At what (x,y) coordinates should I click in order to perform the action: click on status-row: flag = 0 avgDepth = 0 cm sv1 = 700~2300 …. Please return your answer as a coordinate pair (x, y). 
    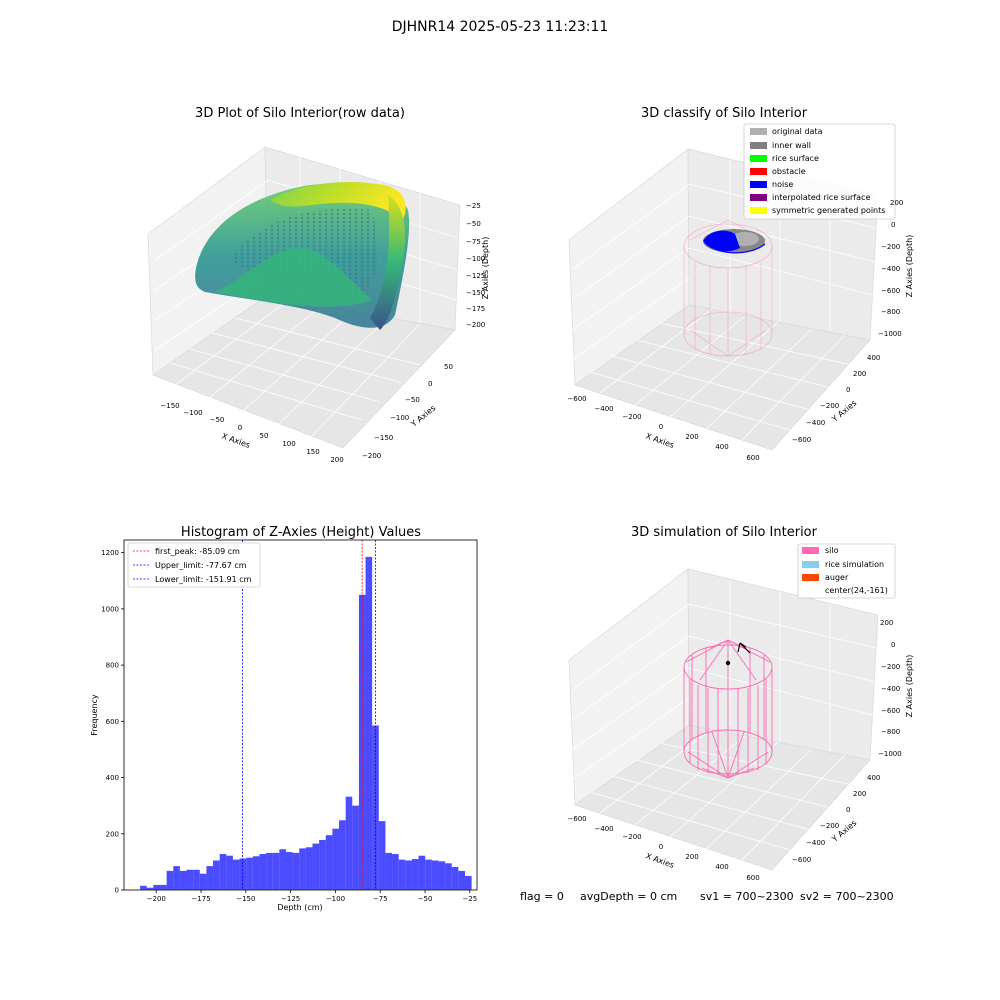
    Looking at the image, I should click on (707, 896).